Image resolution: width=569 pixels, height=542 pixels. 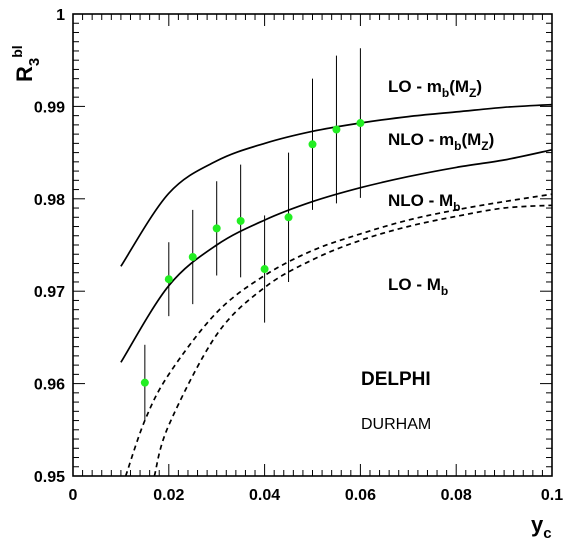 I want to click on annotation-lo-Mb: LO - Mb, so click(x=418, y=286).